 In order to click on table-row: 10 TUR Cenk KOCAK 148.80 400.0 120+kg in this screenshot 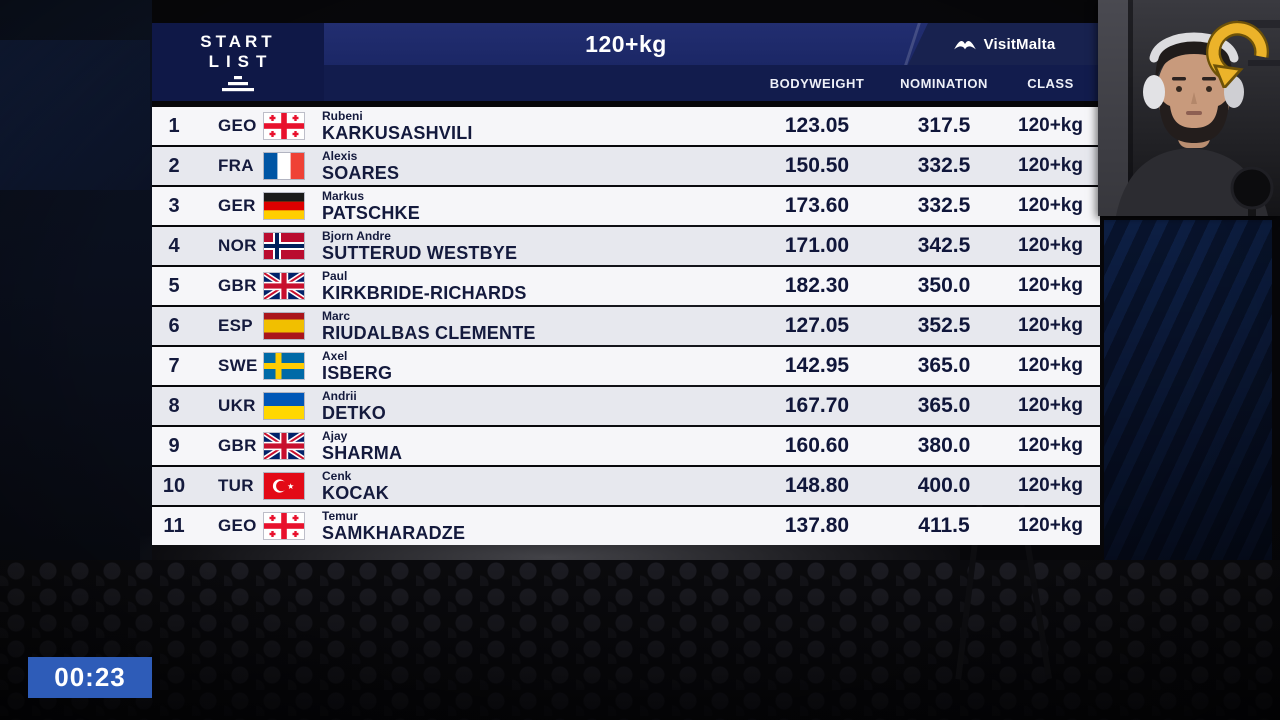, I will do `click(626, 486)`.